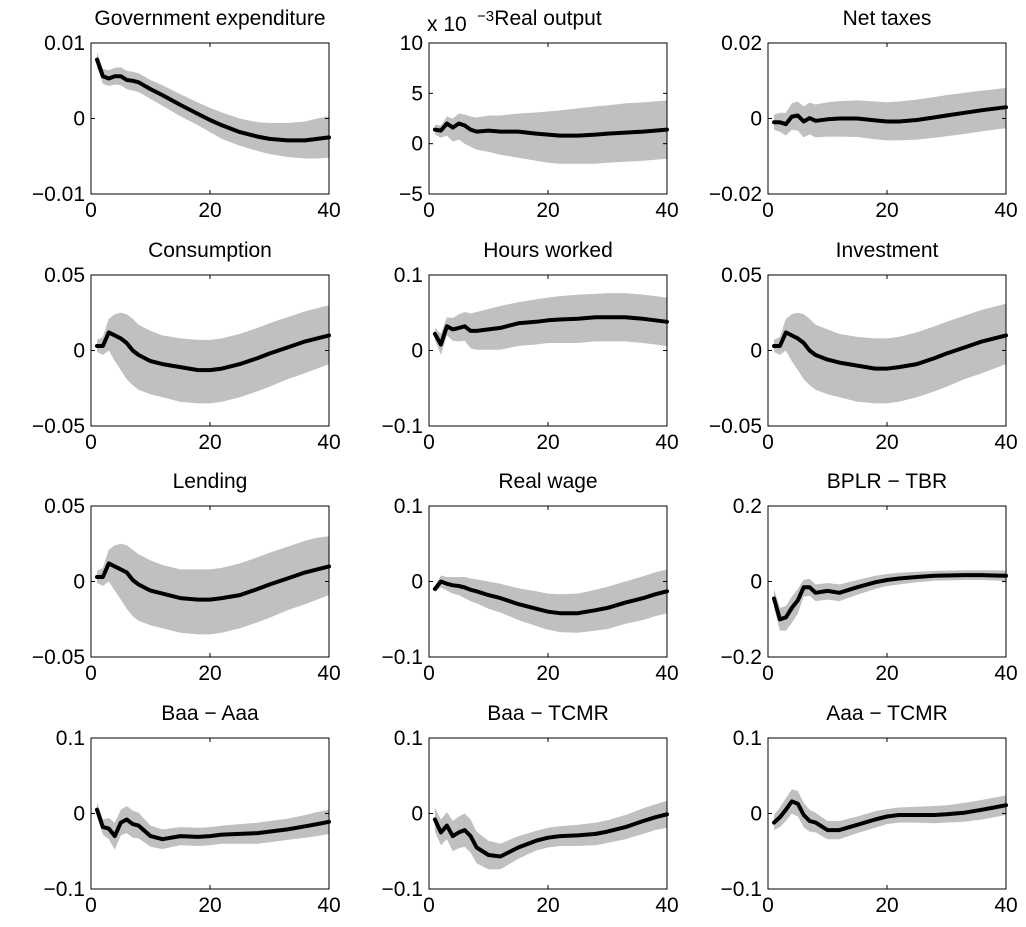 The image size is (1026, 927). I want to click on panel-title: BPLR − TBR, so click(887, 481).